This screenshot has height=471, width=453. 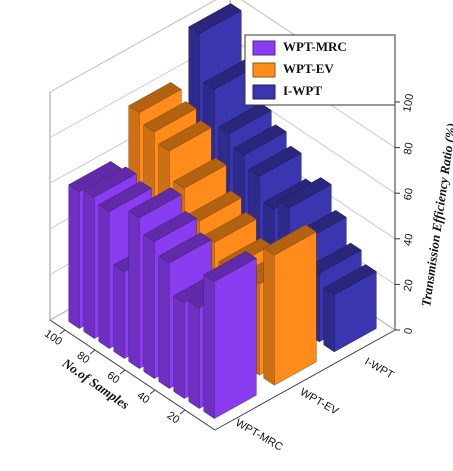 What do you see at coordinates (53, 338) in the screenshot?
I see `x-tick-label: 100` at bounding box center [53, 338].